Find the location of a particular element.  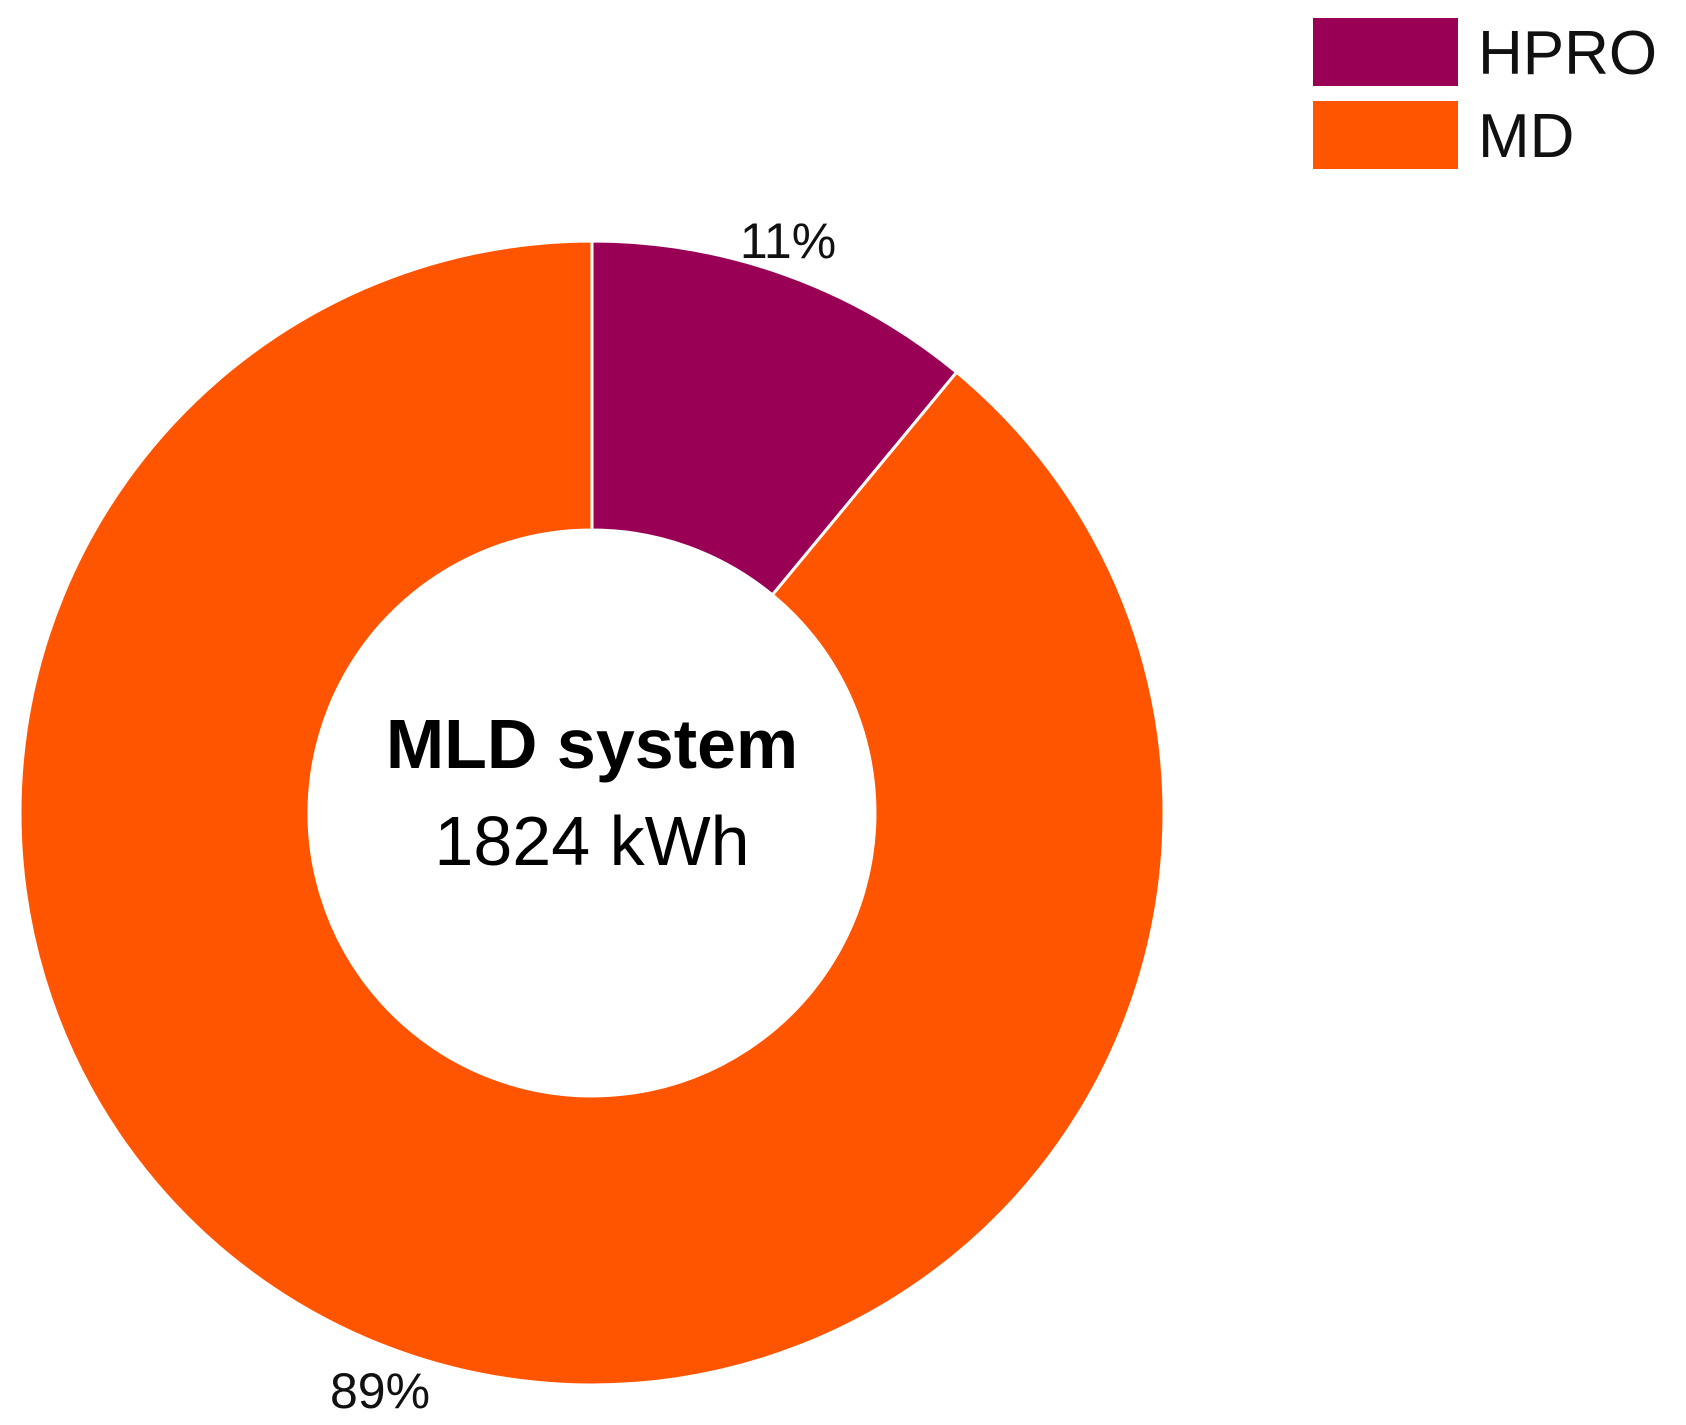

slice-hpro is located at coordinates (774, 418).